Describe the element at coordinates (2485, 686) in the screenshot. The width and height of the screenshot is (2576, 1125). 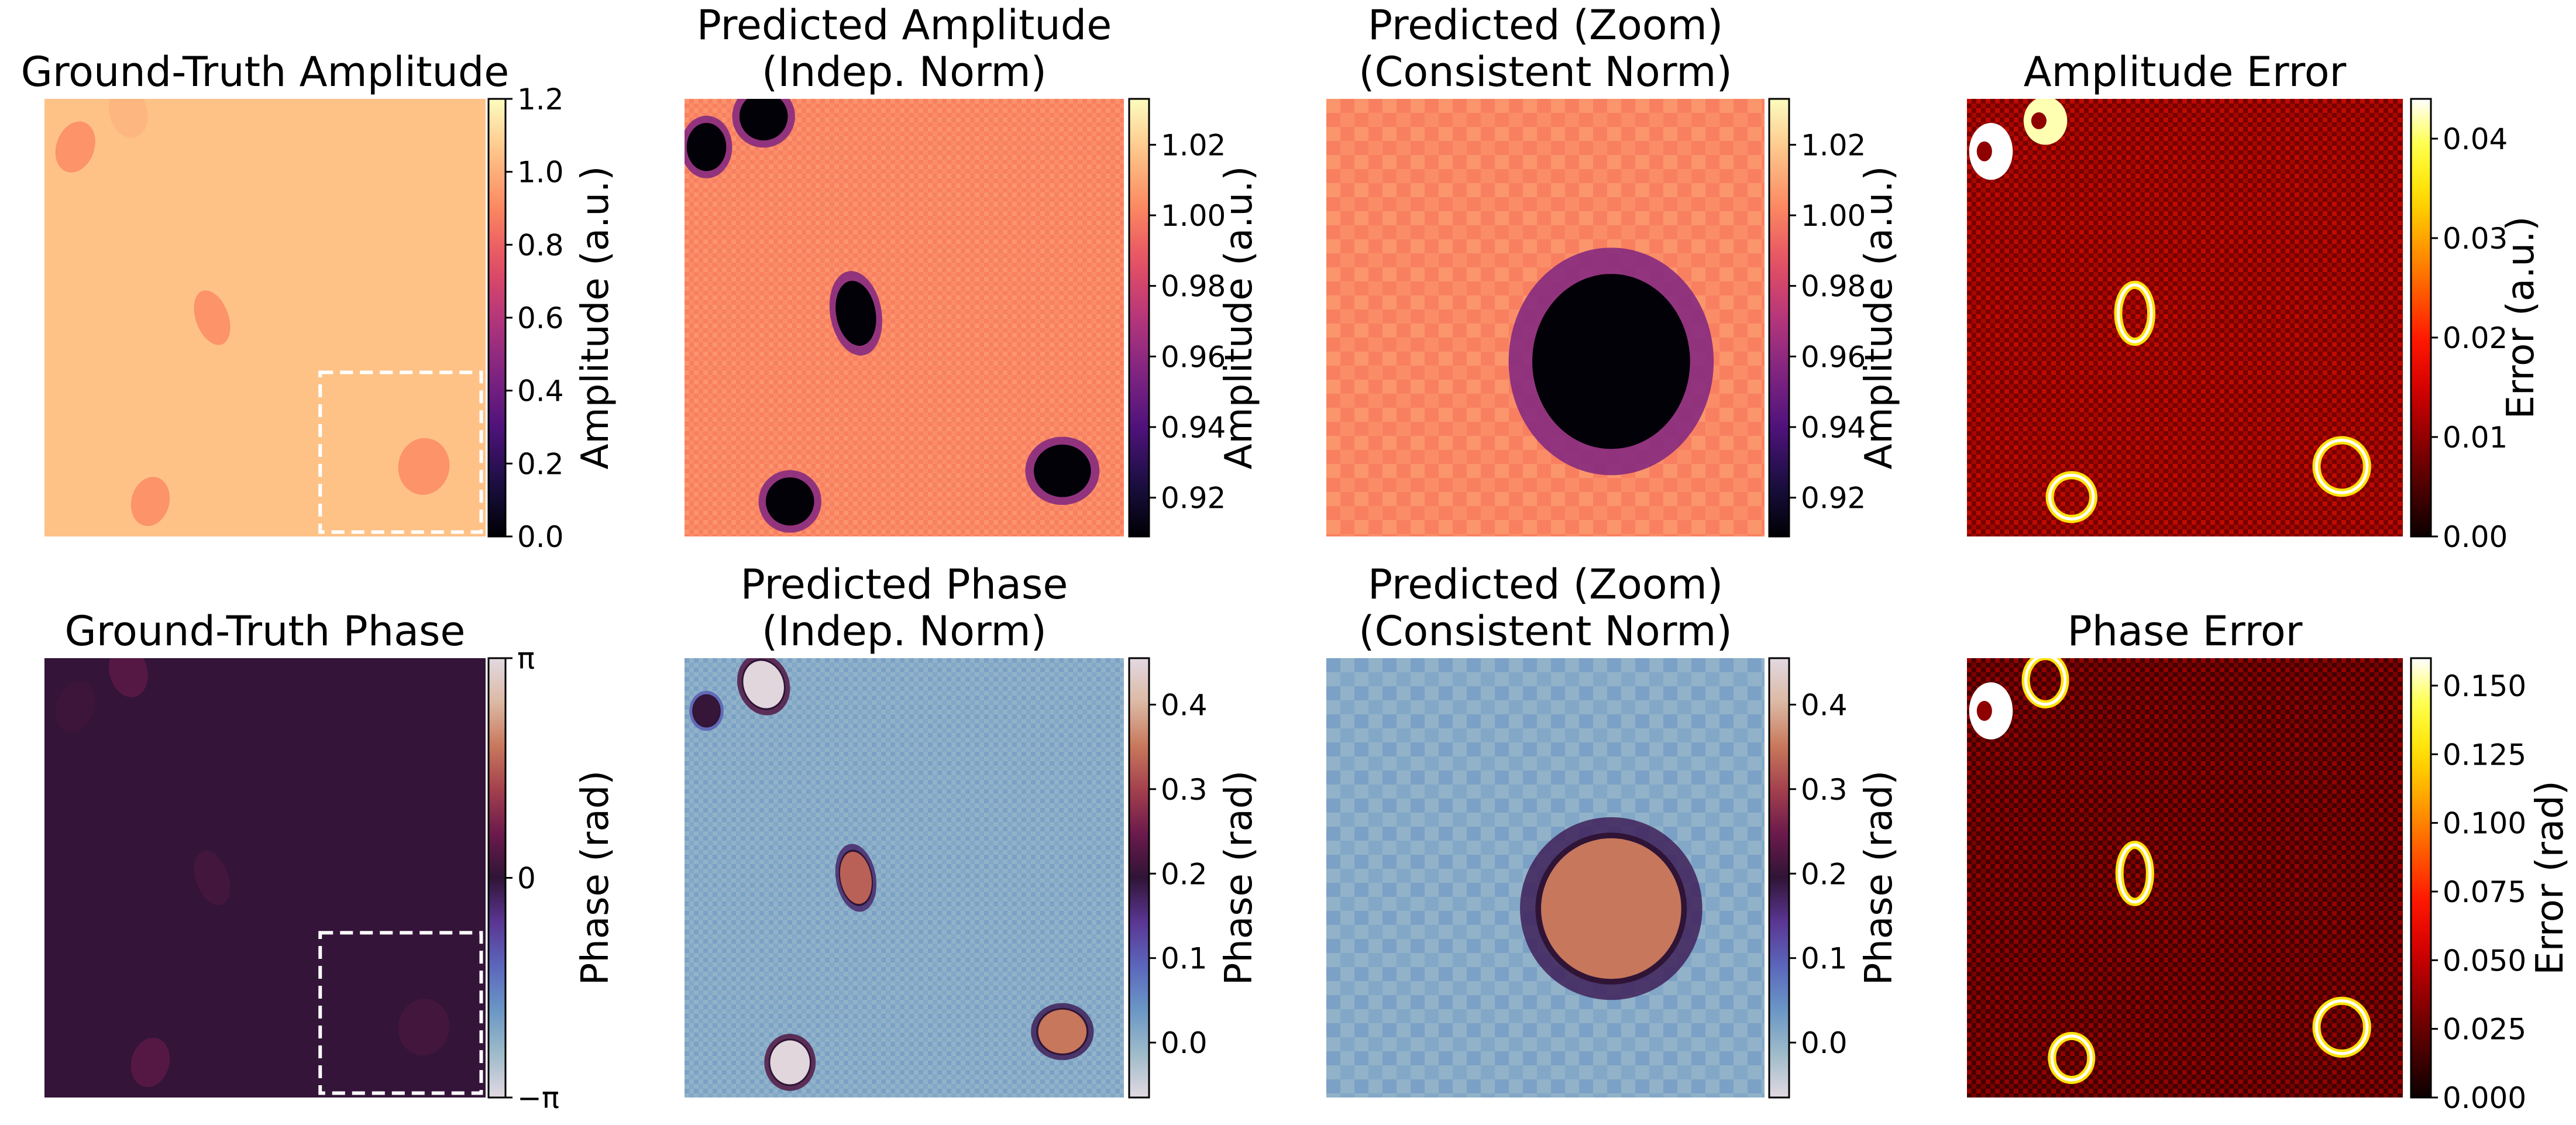
I see `colorbar-tick-label: 0.150` at that location.